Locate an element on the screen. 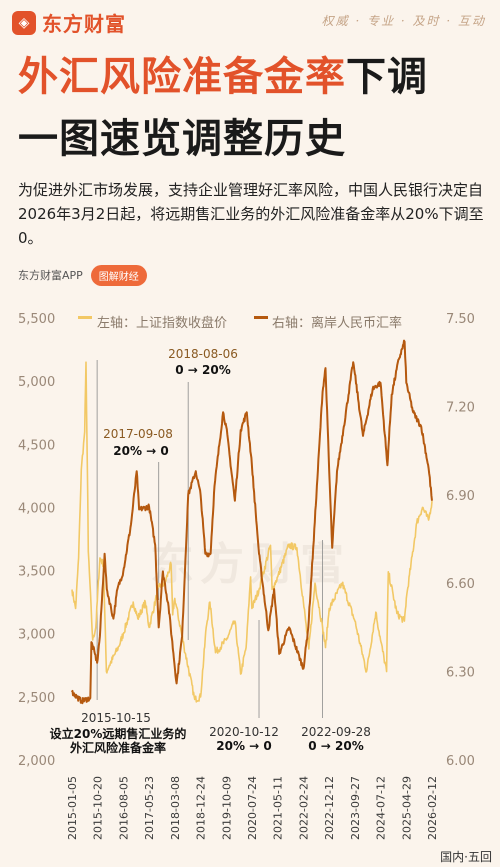 The height and width of the screenshot is (867, 500). annotation-date: 2018-08-06 is located at coordinates (203, 354).